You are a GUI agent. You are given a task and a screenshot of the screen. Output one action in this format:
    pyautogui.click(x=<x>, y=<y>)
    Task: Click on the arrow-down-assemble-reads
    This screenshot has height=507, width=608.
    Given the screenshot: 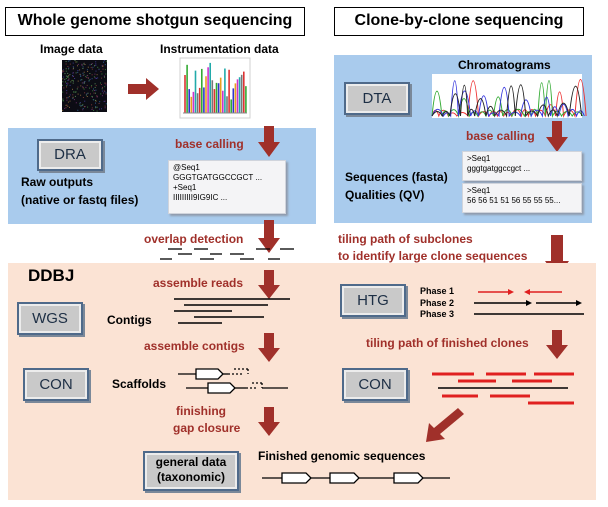 What is the action you would take?
    pyautogui.click(x=269, y=284)
    